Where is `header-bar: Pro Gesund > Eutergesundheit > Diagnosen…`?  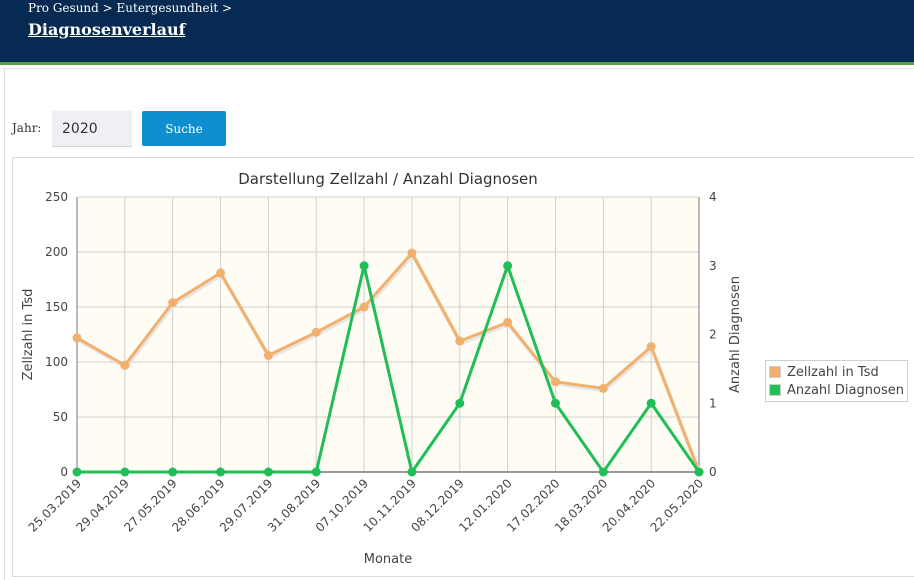
header-bar: Pro Gesund > Eutergesundheit > Diagnosen… is located at coordinates (457, 32).